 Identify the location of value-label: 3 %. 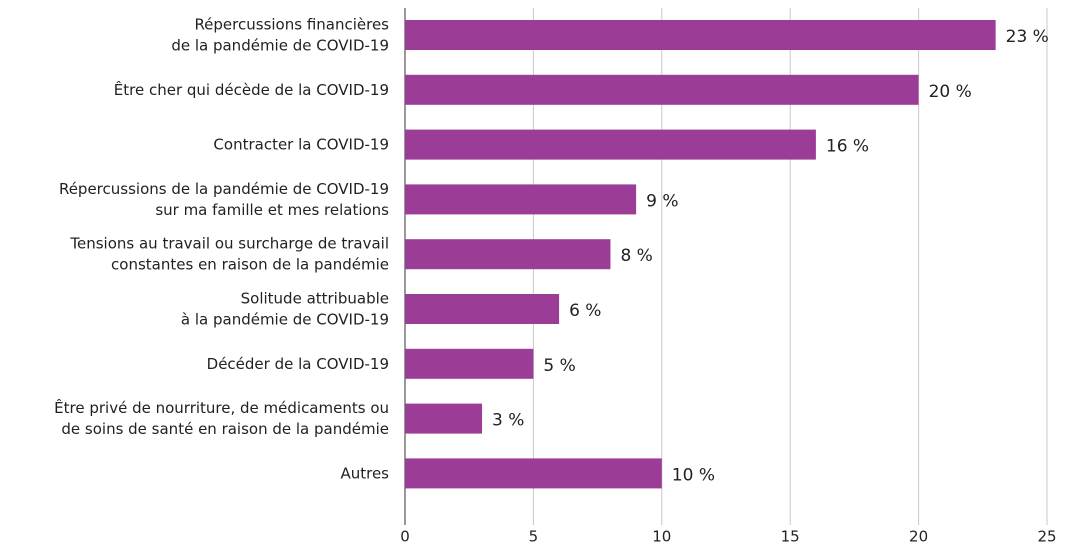
(508, 421).